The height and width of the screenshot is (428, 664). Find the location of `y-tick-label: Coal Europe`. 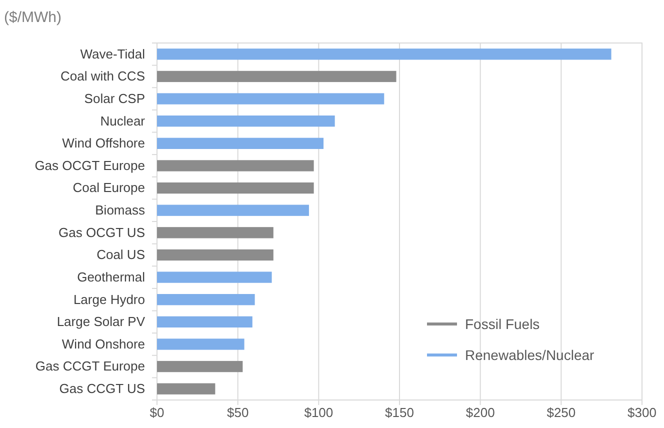

y-tick-label: Coal Europe is located at coordinates (108, 188).